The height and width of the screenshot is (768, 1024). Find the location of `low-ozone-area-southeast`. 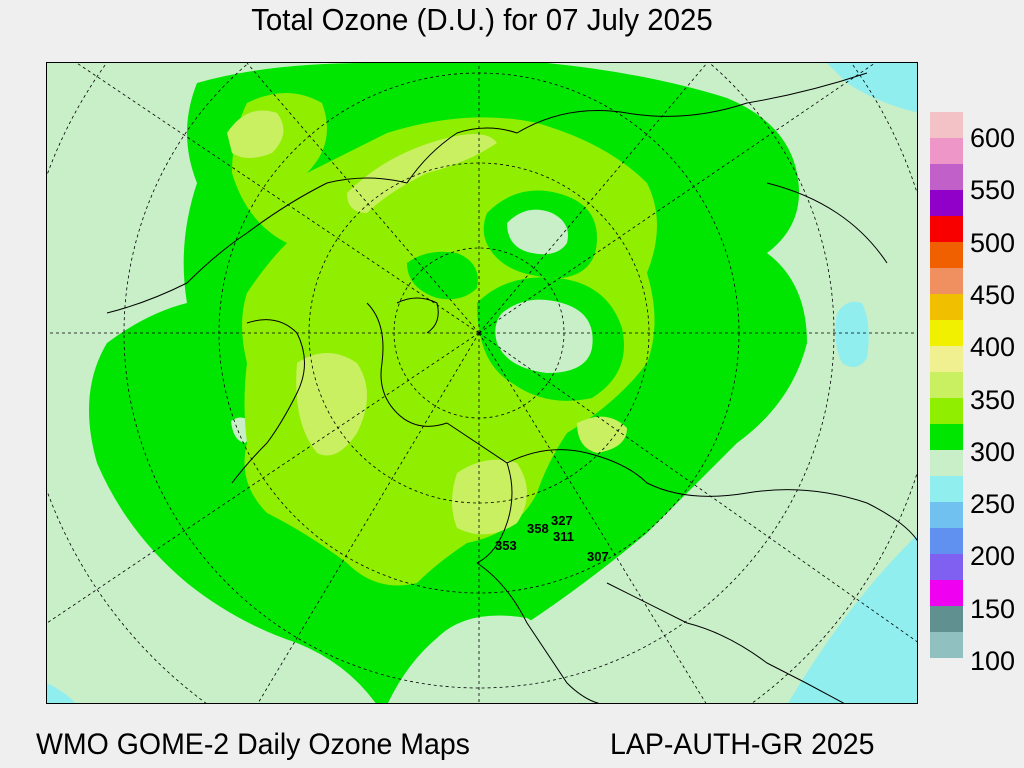

low-ozone-area-southeast is located at coordinates (852, 618).